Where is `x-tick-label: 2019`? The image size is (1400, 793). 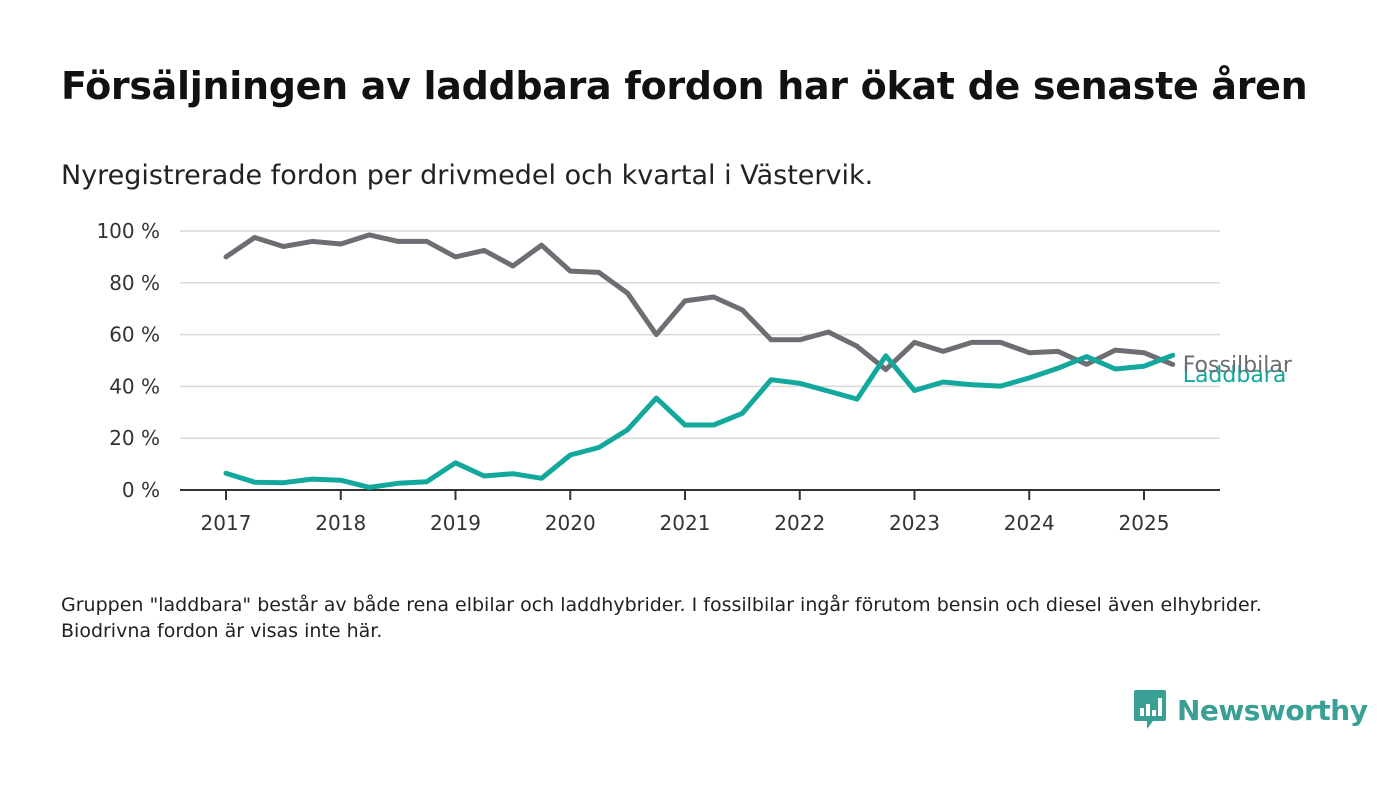
x-tick-label: 2019 is located at coordinates (455, 523).